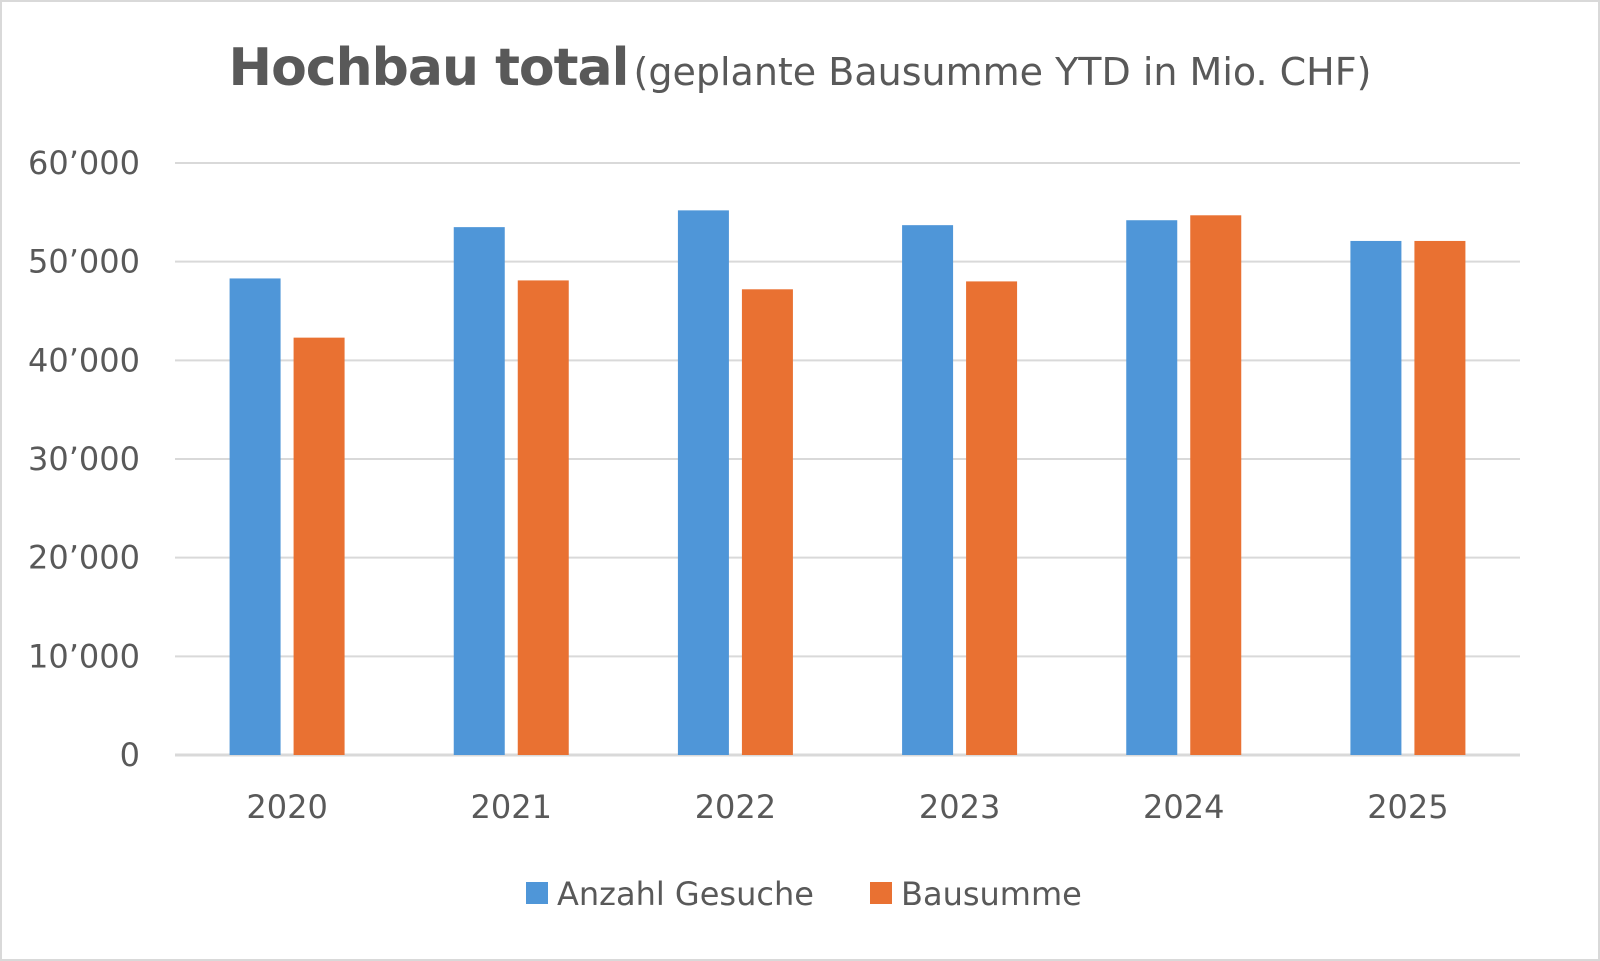 The height and width of the screenshot is (961, 1600). What do you see at coordinates (1216, 485) in the screenshot?
I see `bar-2024-bausumme` at bounding box center [1216, 485].